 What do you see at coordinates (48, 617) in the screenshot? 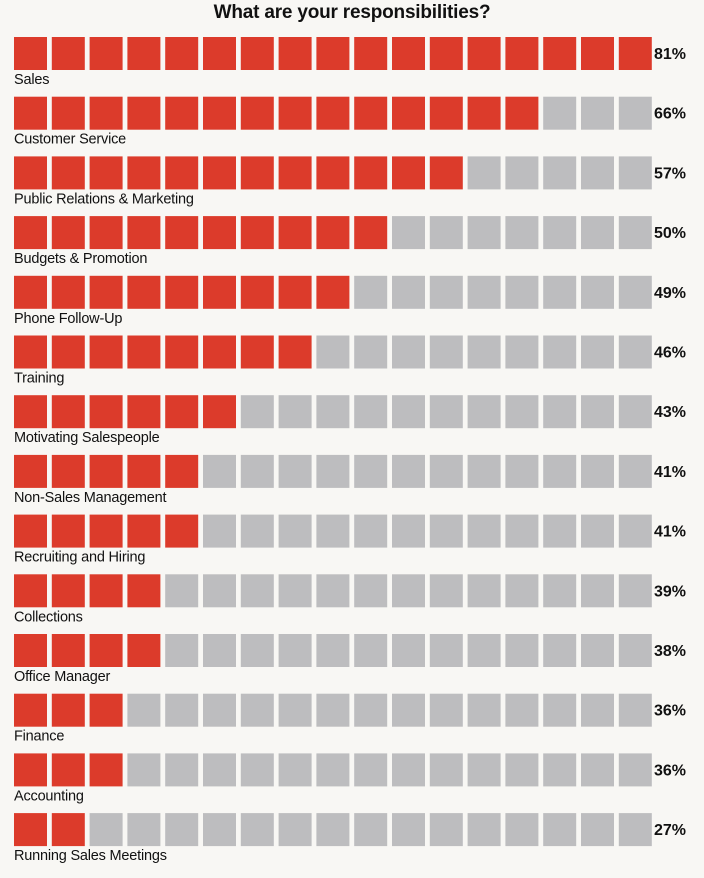
I see `category-label: Collections` at bounding box center [48, 617].